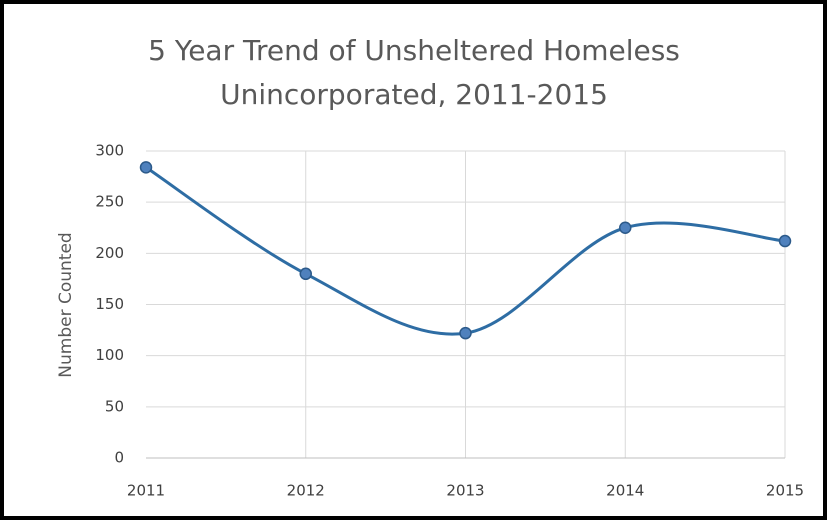  What do you see at coordinates (146, 491) in the screenshot?
I see `x-tick-label: 2011` at bounding box center [146, 491].